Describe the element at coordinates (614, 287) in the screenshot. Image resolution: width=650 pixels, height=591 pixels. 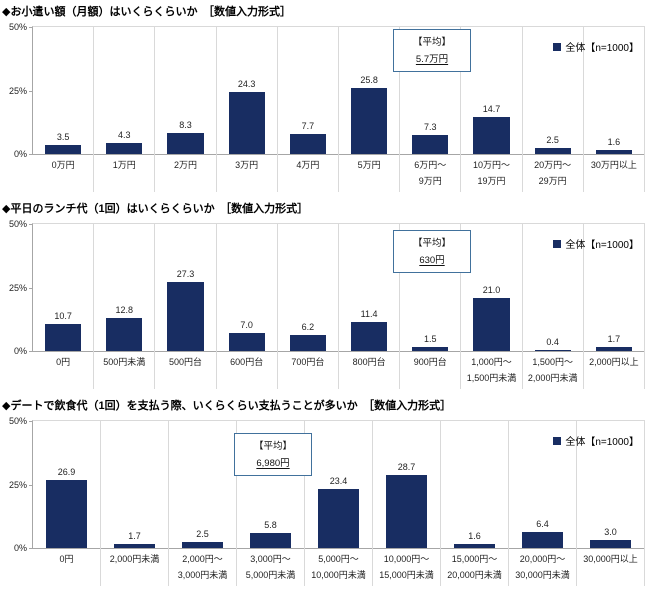
I see `category-slot: 1.7` at that location.